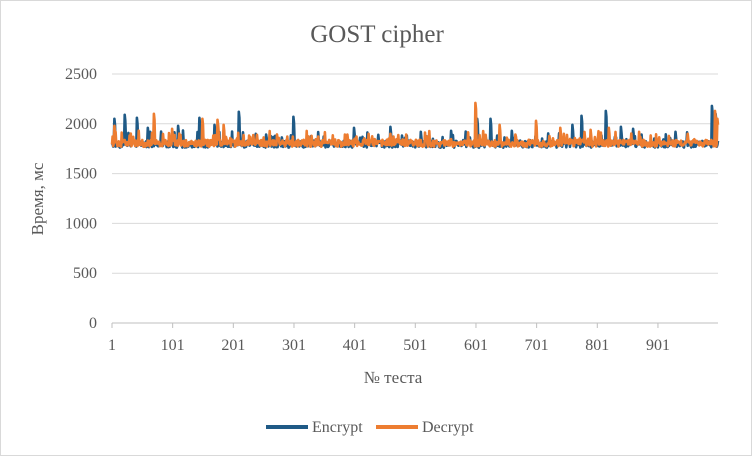 The image size is (752, 456). What do you see at coordinates (597, 345) in the screenshot?
I see `x-tick-label: 801` at bounding box center [597, 345].